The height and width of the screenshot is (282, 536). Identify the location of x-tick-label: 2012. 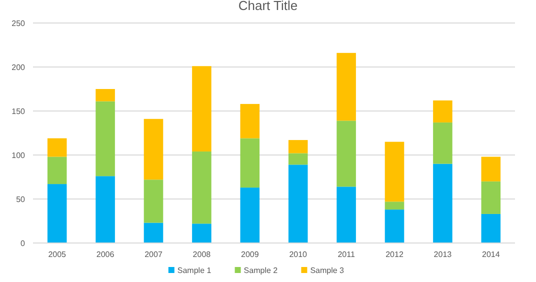
(395, 254).